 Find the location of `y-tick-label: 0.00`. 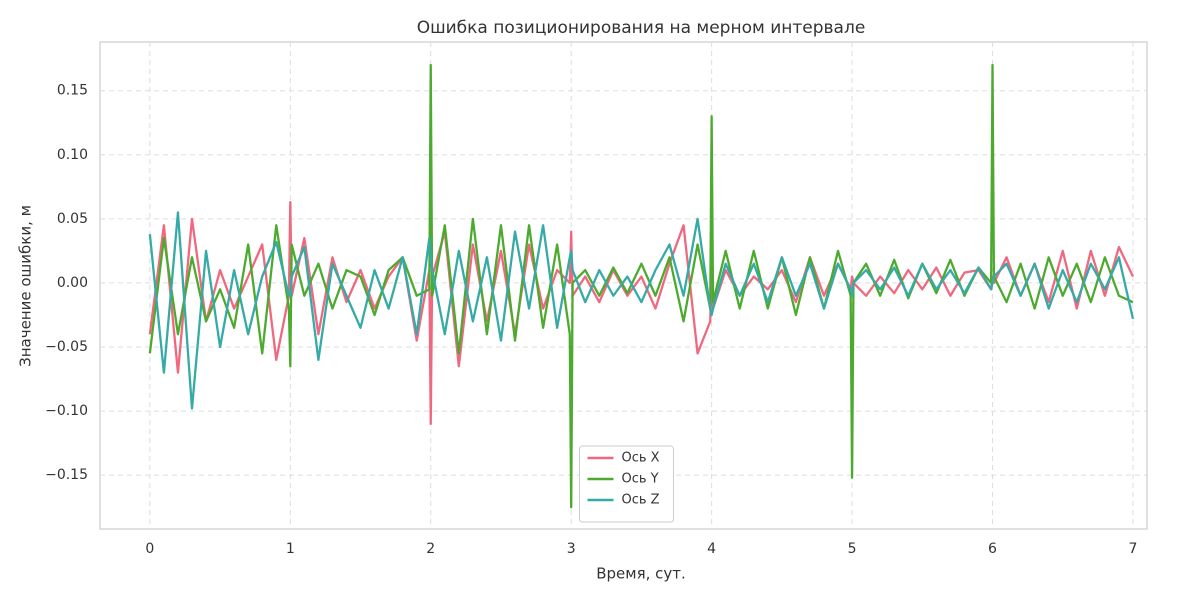

y-tick-label: 0.00 is located at coordinates (72, 283).